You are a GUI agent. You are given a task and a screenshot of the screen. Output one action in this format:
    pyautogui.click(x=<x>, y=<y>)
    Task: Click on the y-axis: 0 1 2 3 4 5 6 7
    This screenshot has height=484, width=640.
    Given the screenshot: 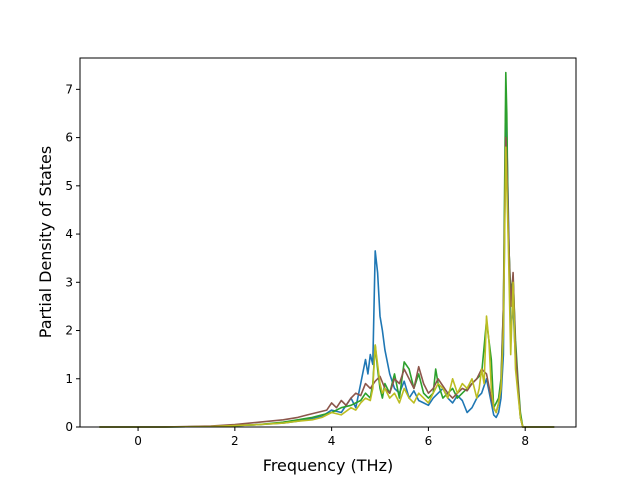 What is the action you would take?
    pyautogui.click(x=72, y=258)
    